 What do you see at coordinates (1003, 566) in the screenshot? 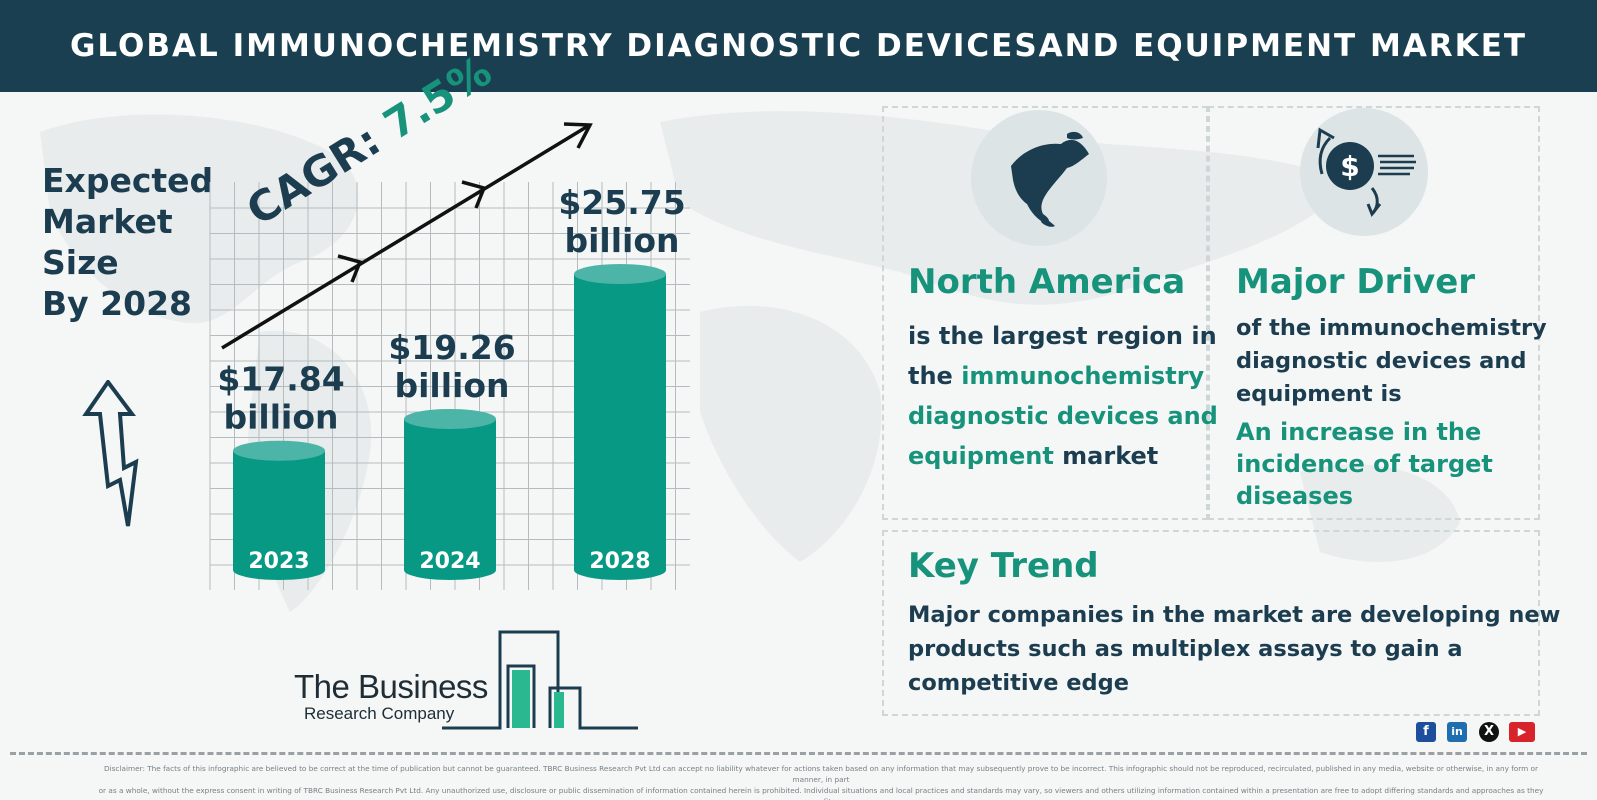
I see `key-trend-title: Key Trend` at bounding box center [1003, 566].